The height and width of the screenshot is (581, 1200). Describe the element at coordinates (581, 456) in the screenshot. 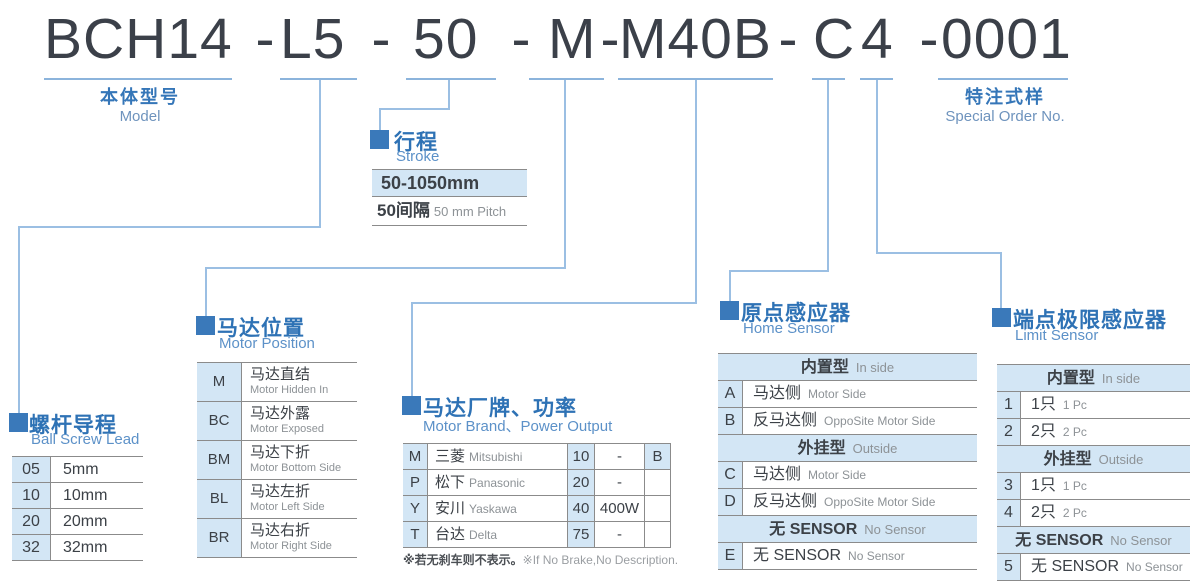

I see `power-code: 10` at that location.